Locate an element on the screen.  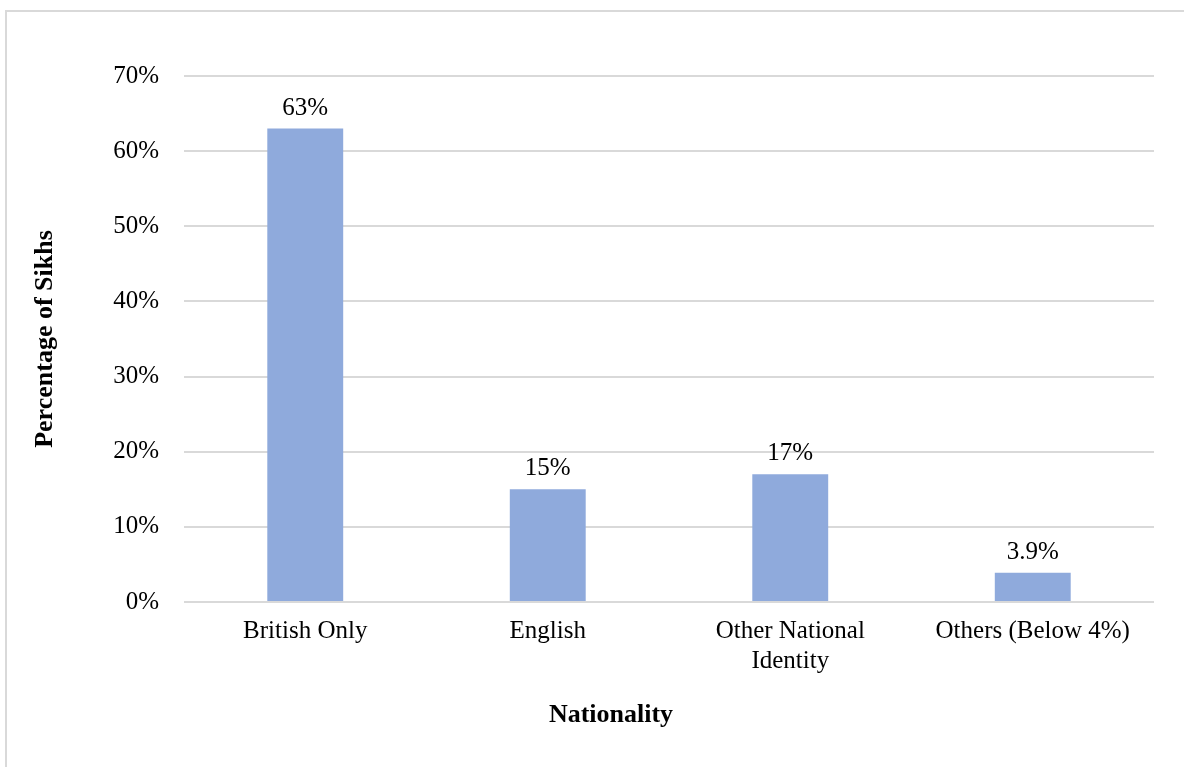
y-tick-label: 40% is located at coordinates (136, 299).